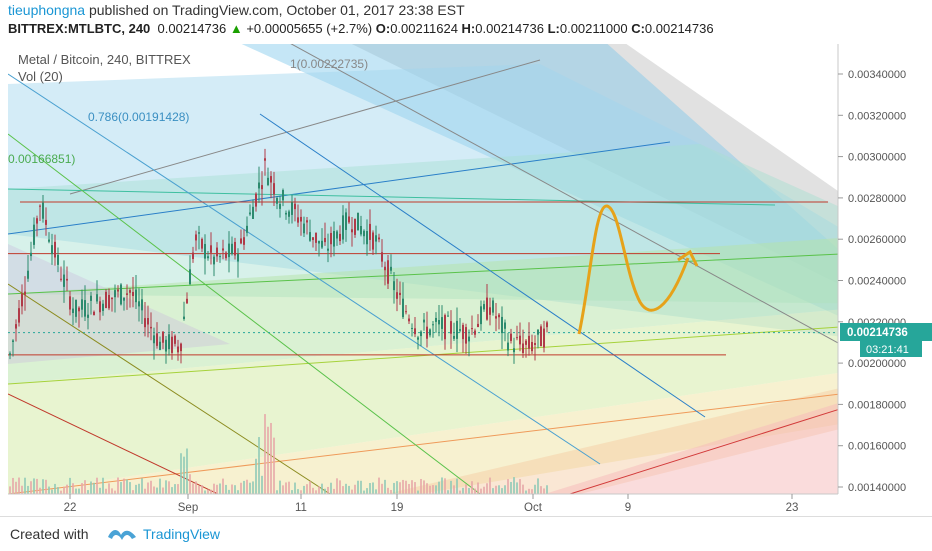  I want to click on x-tick-label: 9, so click(628, 508).